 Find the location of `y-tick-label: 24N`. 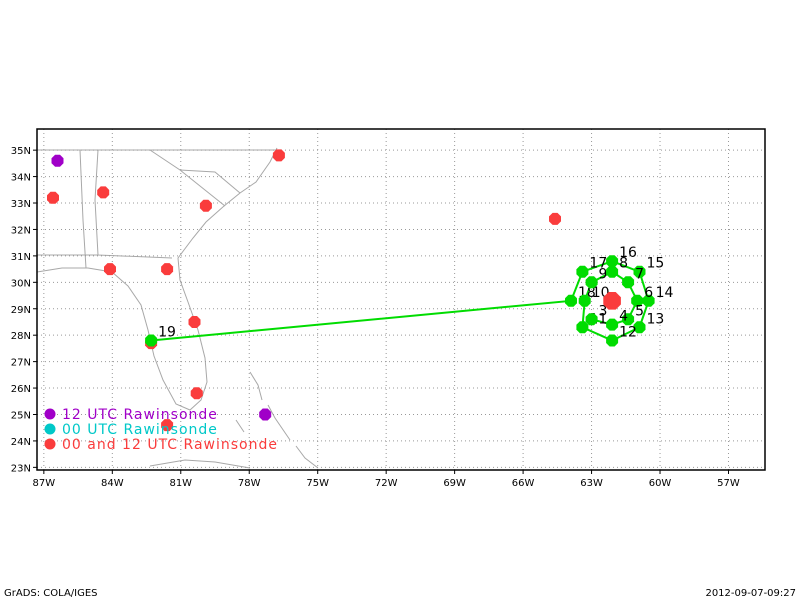

y-tick-label: 24N is located at coordinates (21, 442).